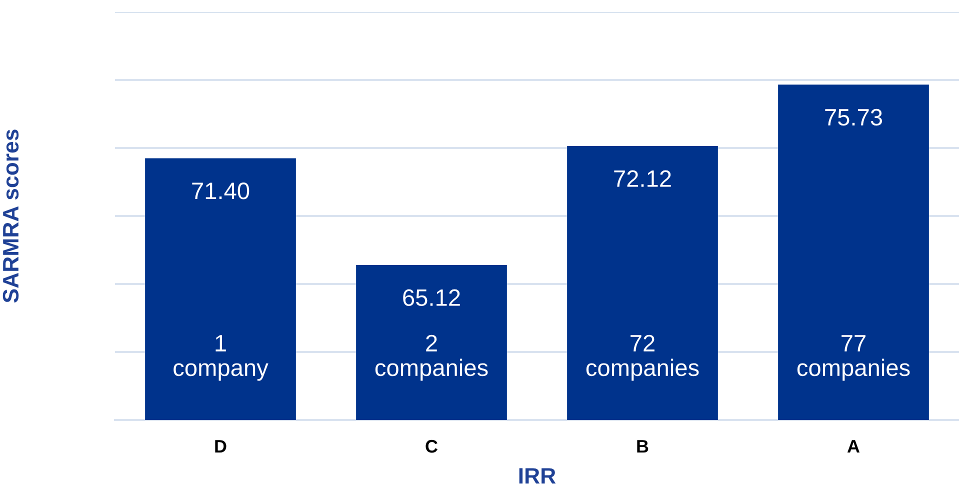 This screenshot has height=487, width=959. I want to click on annotation: 77 companies, so click(853, 358).